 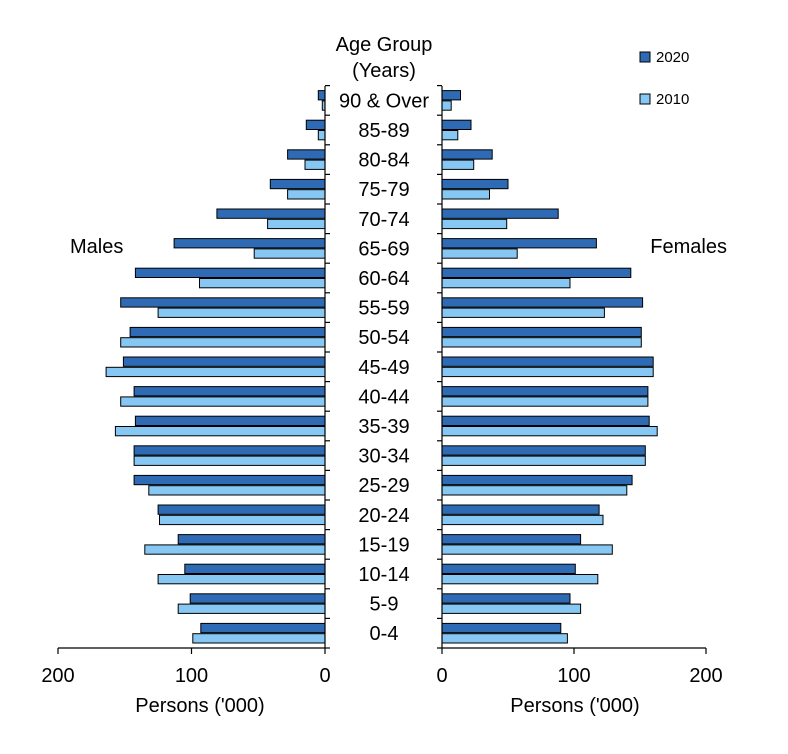 What do you see at coordinates (383, 486) in the screenshot?
I see `age-label-25-29: 25-29` at bounding box center [383, 486].